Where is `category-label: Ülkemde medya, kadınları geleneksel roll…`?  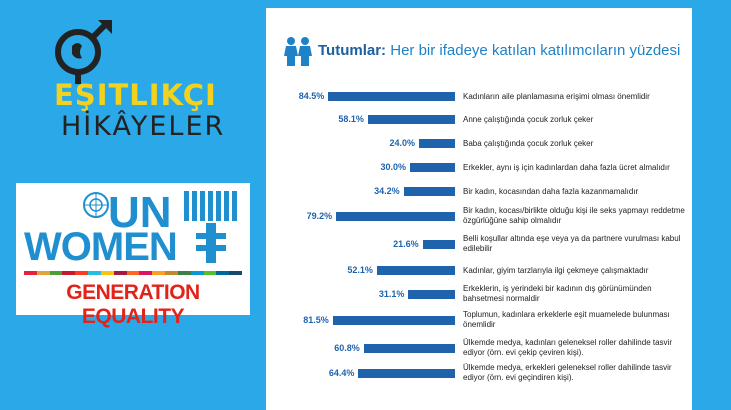 category-label: Ülkemde medya, kadınları geleneksel roll… is located at coordinates (567, 347).